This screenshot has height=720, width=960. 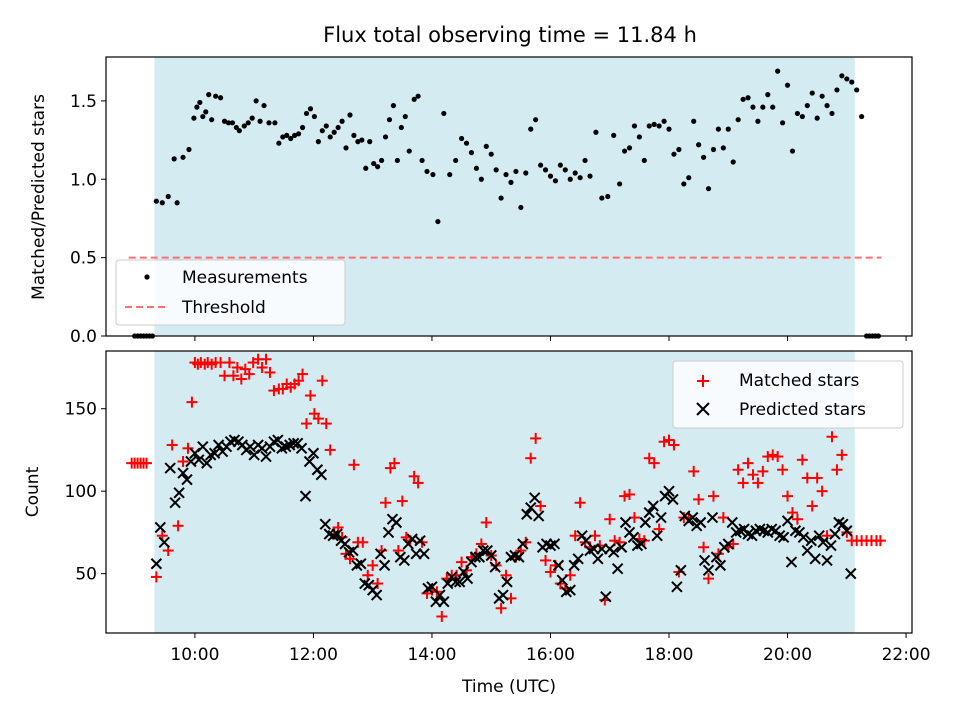 I want to click on x-axis-label: Time (UTC), so click(x=508, y=687).